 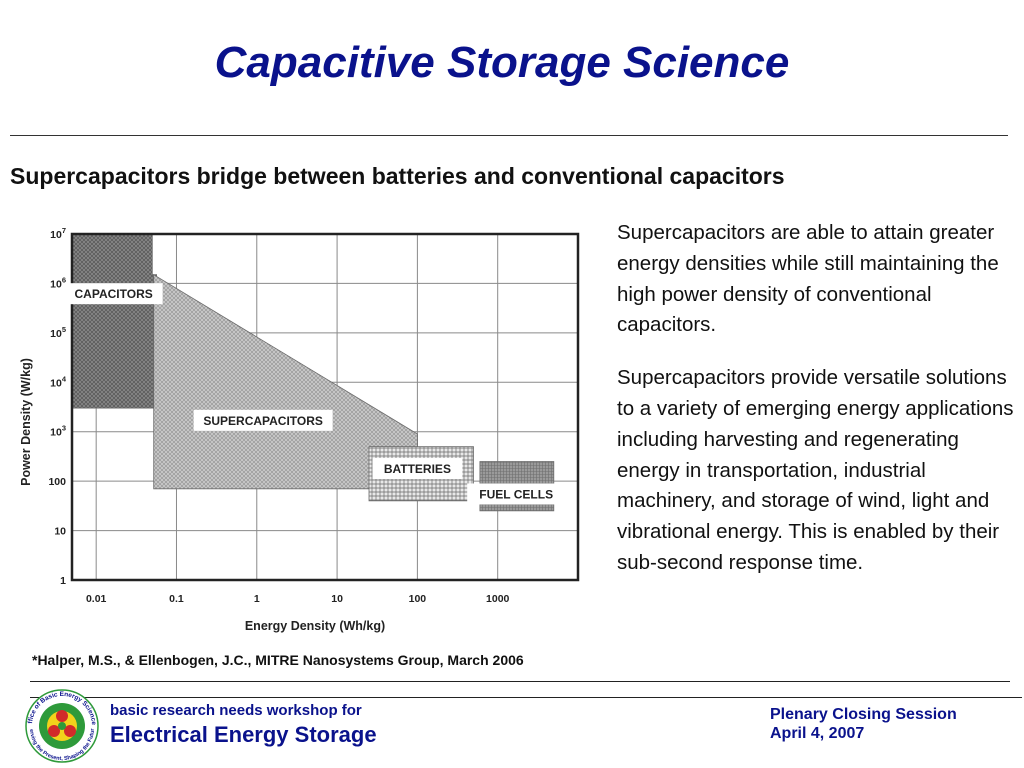 I want to click on x-tick-label: 10, so click(x=337, y=599).